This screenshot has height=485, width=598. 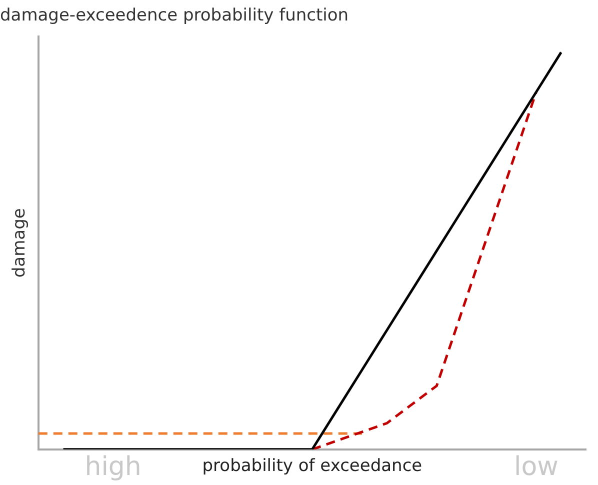 I want to click on x-axis-title: probability of exceedance, so click(x=312, y=466).